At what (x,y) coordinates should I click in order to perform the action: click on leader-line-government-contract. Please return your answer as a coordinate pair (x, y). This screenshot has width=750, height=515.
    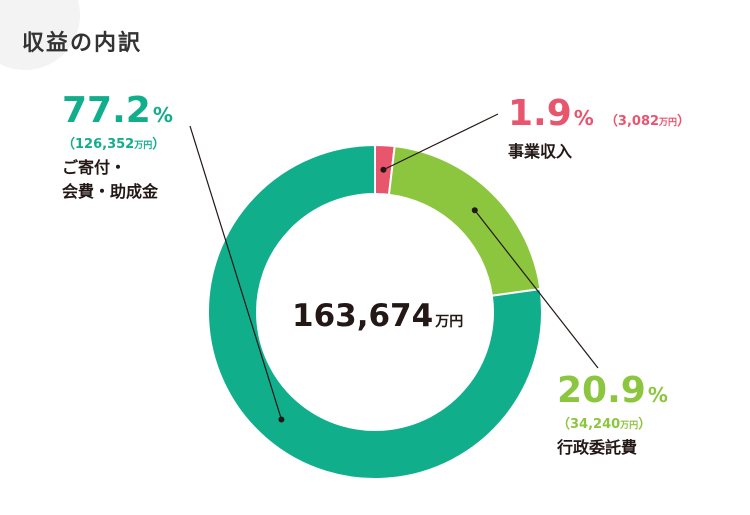
    Looking at the image, I should click on (536, 289).